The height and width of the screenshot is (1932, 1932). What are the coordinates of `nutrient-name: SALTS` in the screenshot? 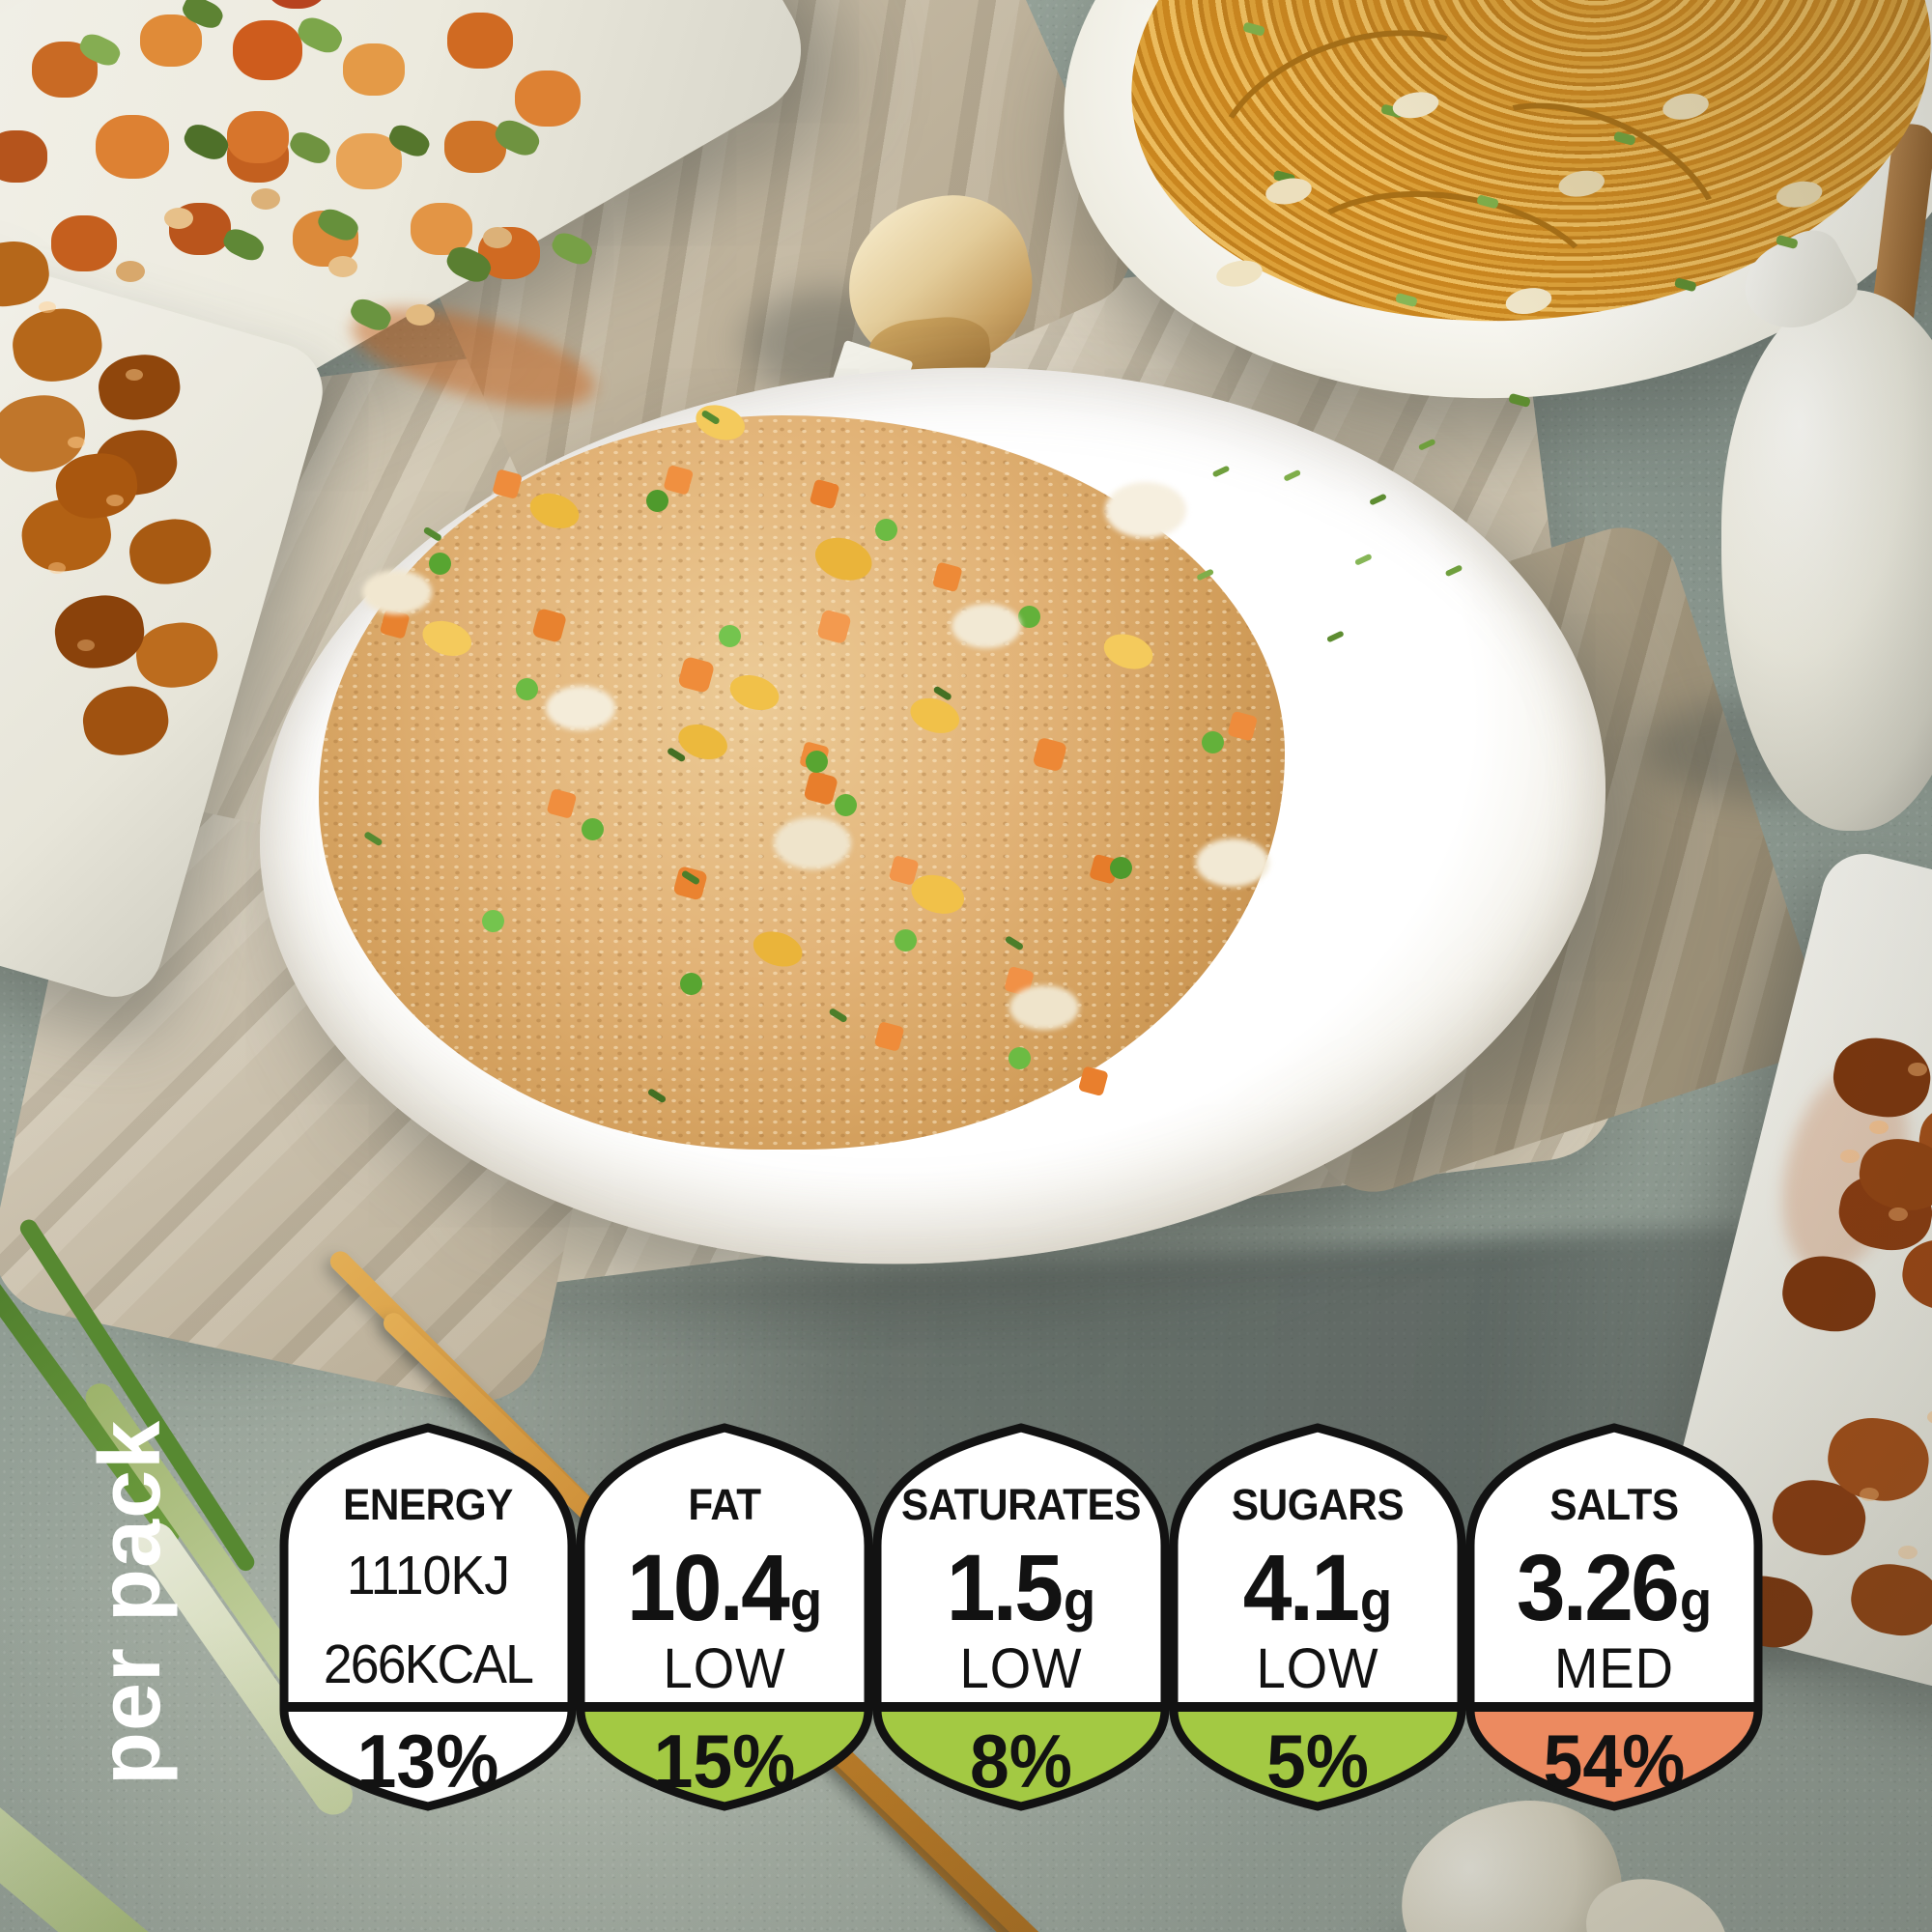 It's located at (1614, 1504).